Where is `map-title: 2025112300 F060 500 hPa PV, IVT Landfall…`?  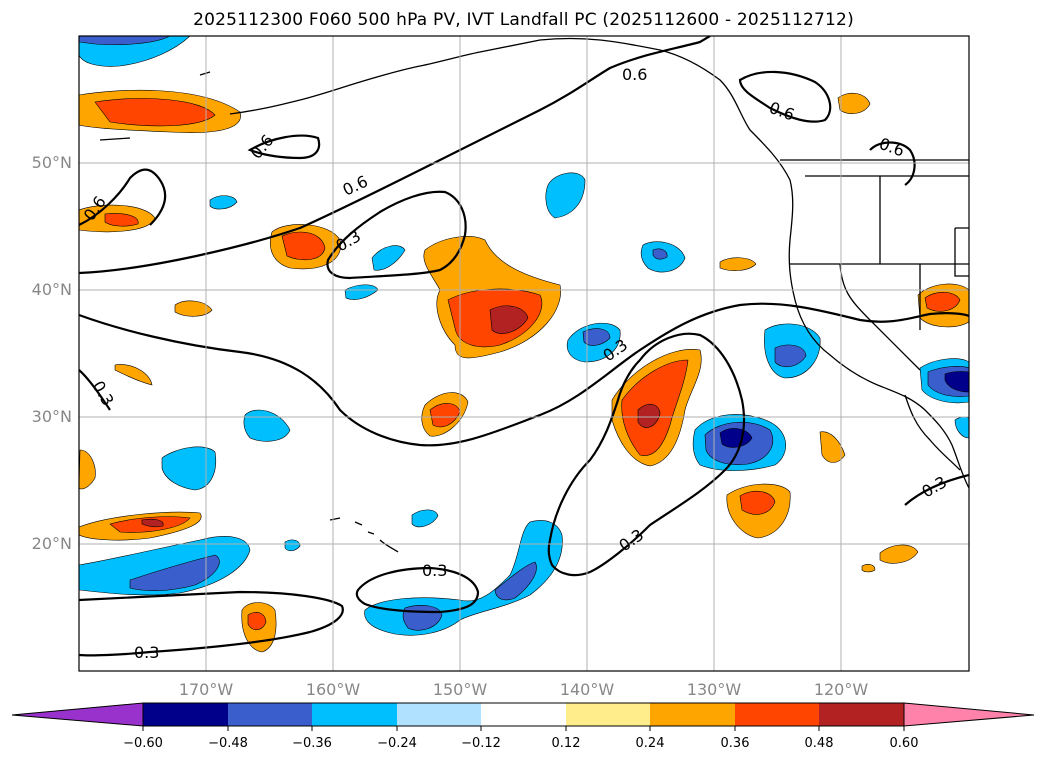
map-title: 2025112300 F060 500 hPa PV, IVT Landfall… is located at coordinates (523, 20).